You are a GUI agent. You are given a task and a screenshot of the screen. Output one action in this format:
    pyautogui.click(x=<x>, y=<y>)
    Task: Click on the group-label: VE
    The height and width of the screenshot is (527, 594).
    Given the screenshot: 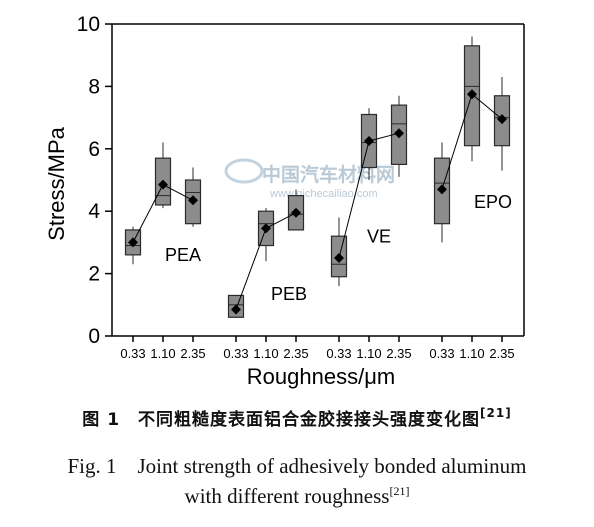 What is the action you would take?
    pyautogui.click(x=379, y=236)
    